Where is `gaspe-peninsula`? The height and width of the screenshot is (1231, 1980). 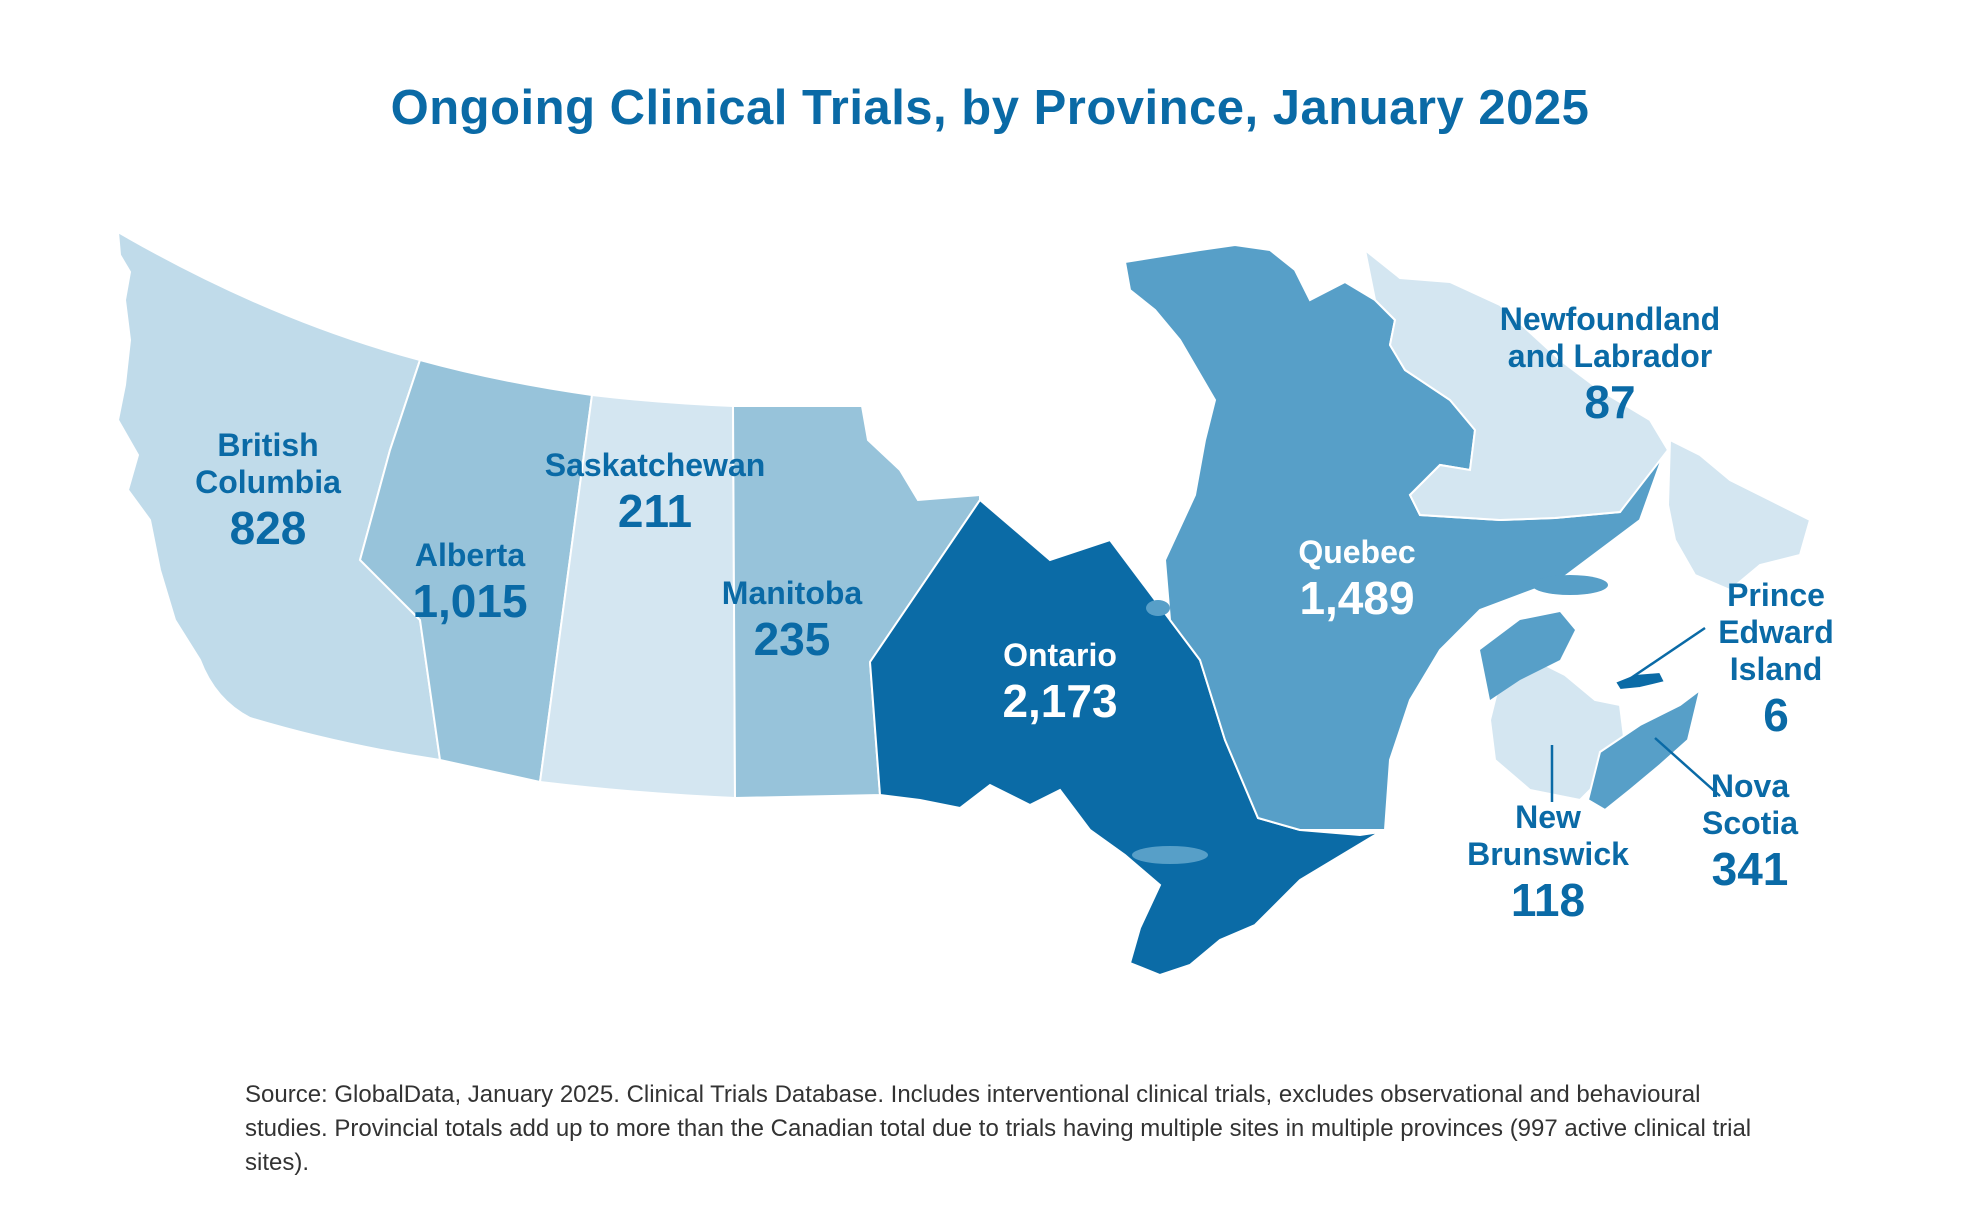
gaspe-peninsula is located at coordinates (1527, 656).